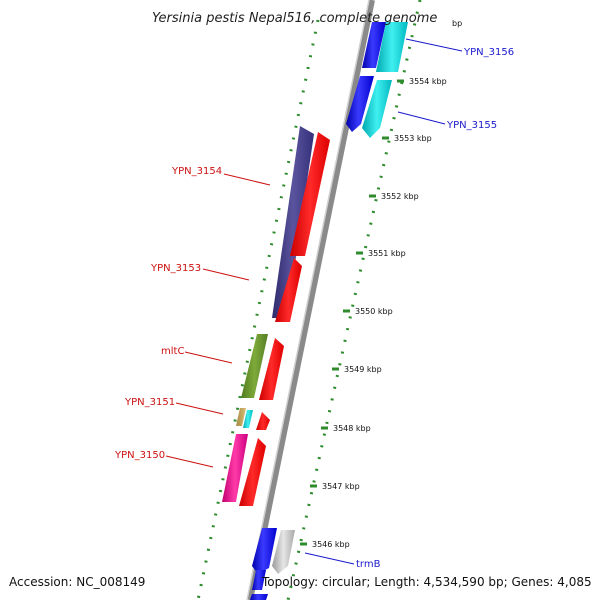 This screenshot has width=600, height=600. Describe the element at coordinates (374, 45) in the screenshot. I see `gene-ypn3156-forward` at that location.